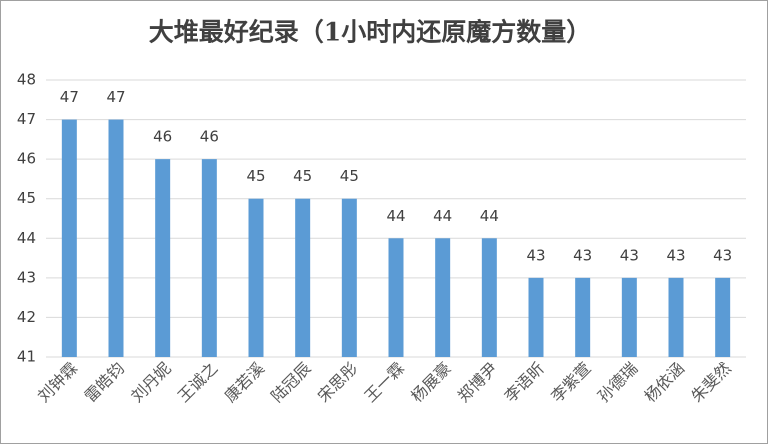 Image resolution: width=768 pixels, height=444 pixels. I want to click on y-tick-label: 45, so click(26, 198).